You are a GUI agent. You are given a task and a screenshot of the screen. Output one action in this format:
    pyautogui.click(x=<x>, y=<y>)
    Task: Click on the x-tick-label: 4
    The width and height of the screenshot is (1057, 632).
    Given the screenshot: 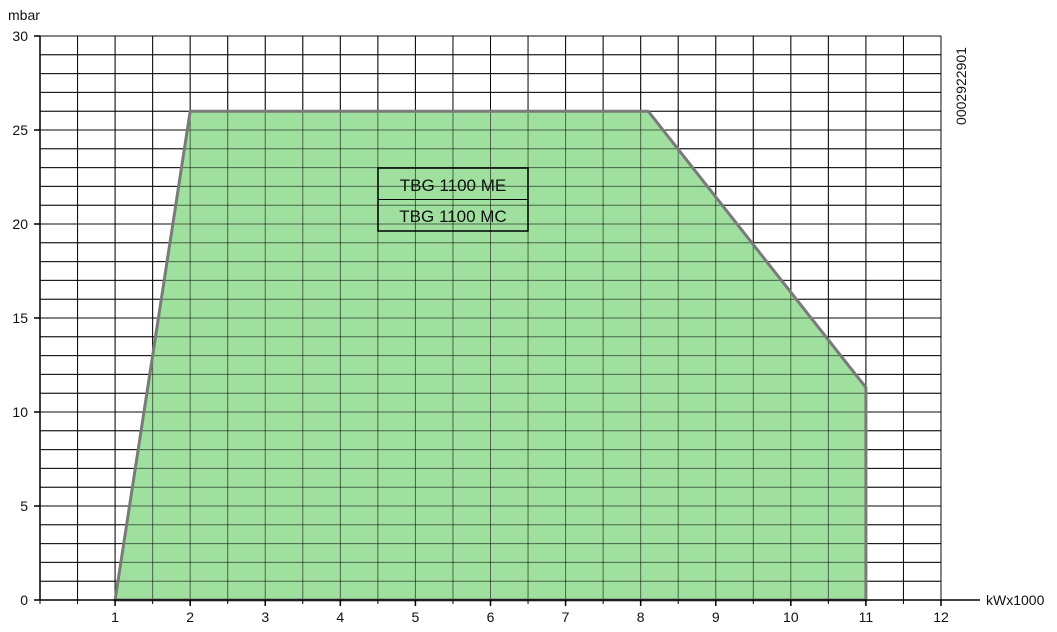 What is the action you would take?
    pyautogui.click(x=340, y=617)
    